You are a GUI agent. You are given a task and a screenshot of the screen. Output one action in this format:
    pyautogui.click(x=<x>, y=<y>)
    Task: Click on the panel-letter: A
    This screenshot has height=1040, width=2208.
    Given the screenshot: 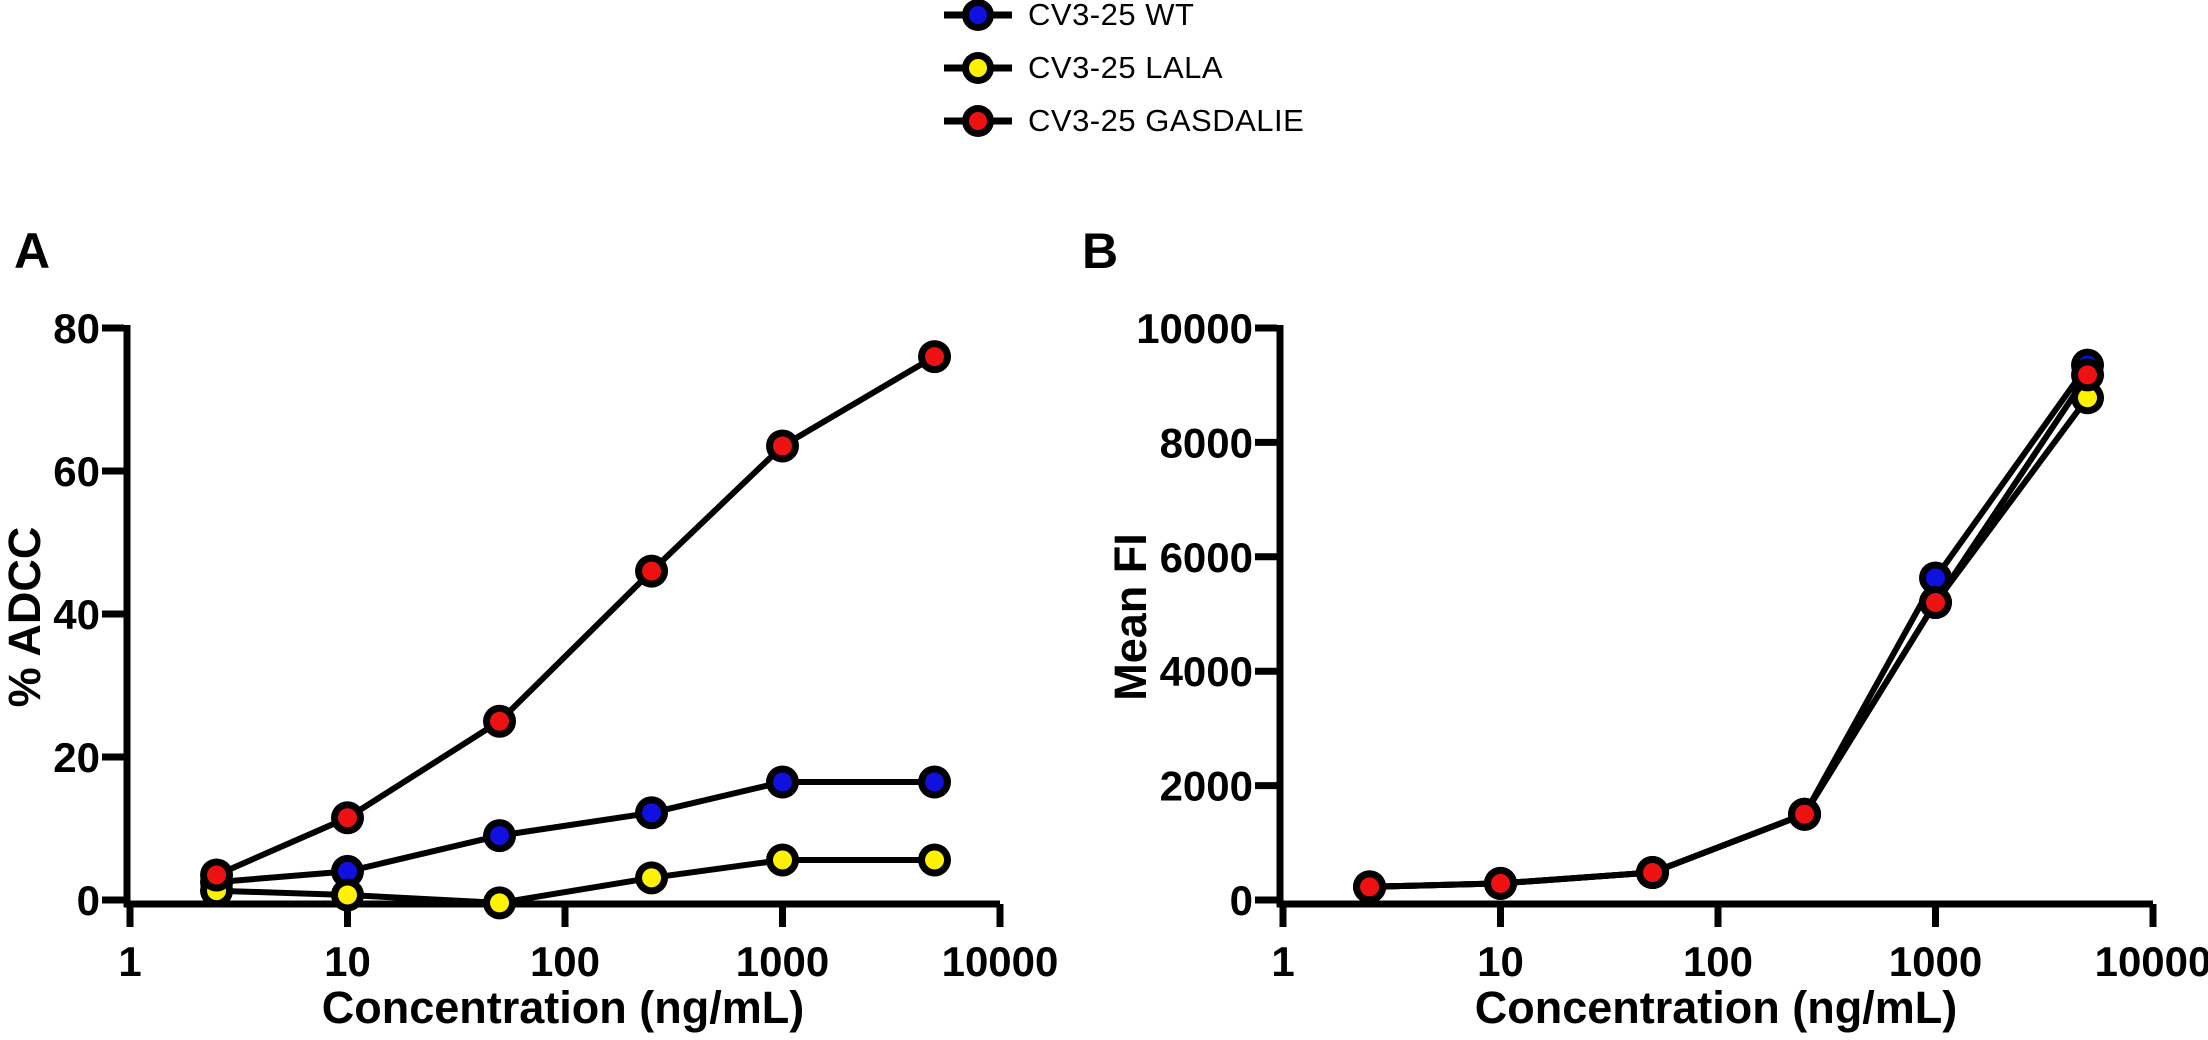 What is the action you would take?
    pyautogui.click(x=32, y=251)
    